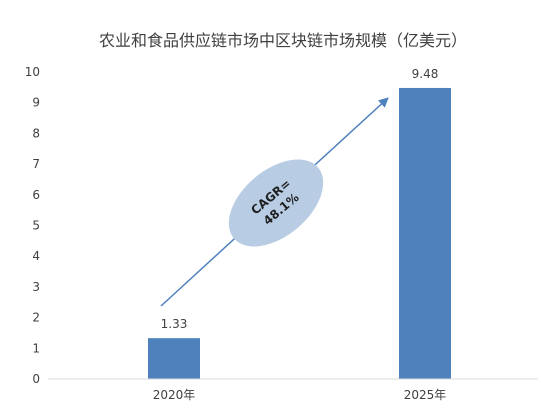 This screenshot has height=414, width=541. Describe the element at coordinates (36, 379) in the screenshot. I see `y-tick-label: 0` at that location.